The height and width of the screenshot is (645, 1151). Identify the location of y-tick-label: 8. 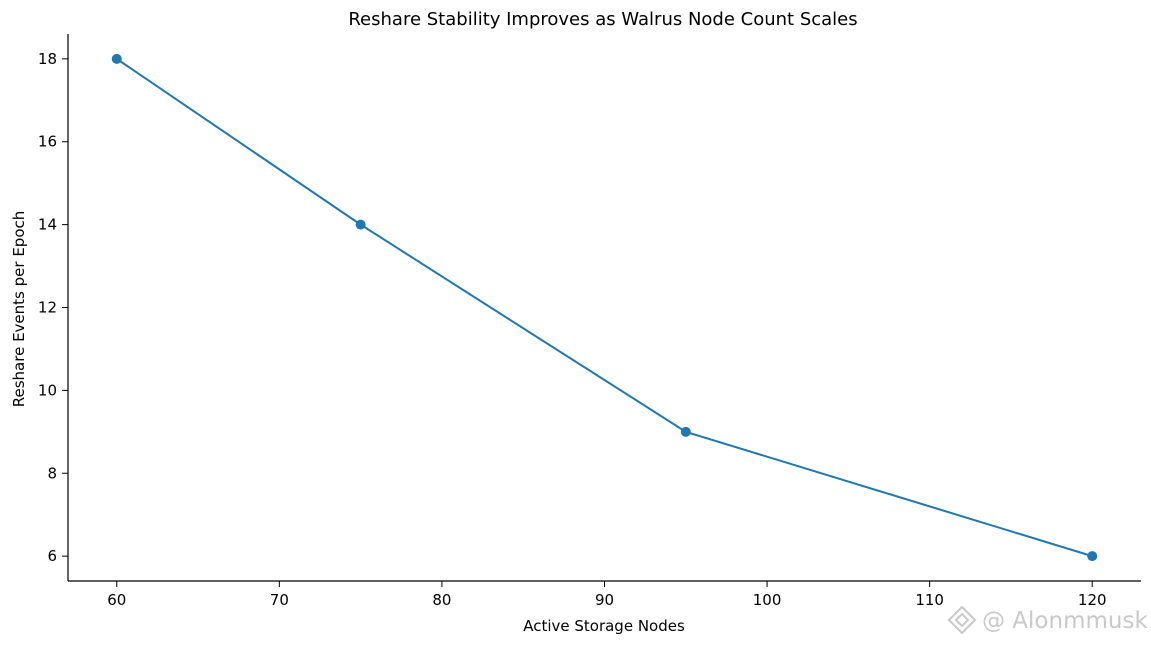
(52, 473).